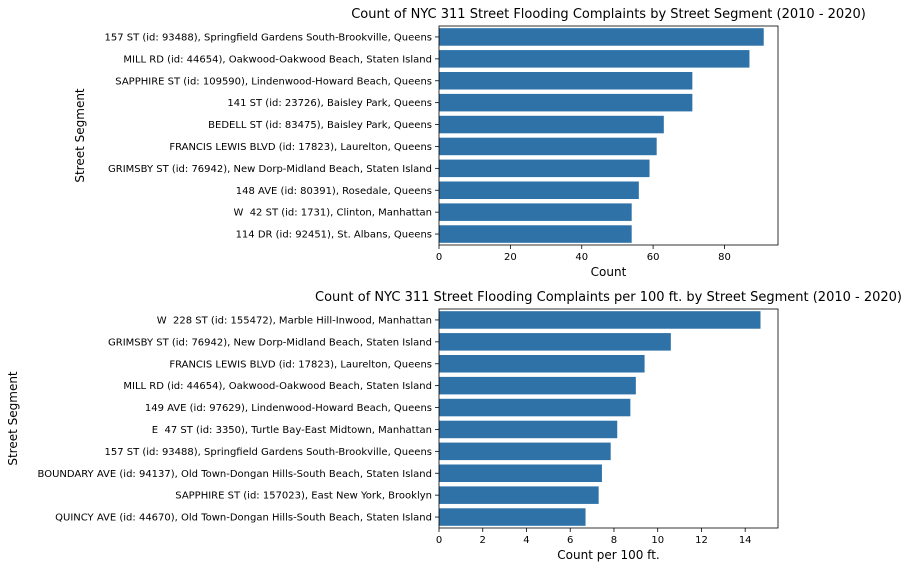 This screenshot has height=568, width=911. I want to click on x-tick-label: 12, so click(701, 540).